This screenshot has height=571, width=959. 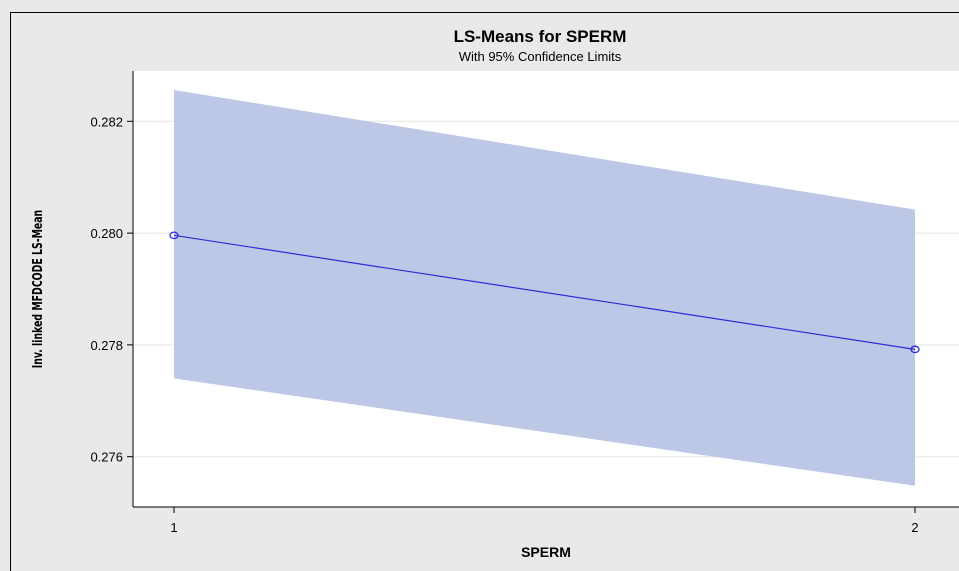 I want to click on y-tick-label: 0.276, so click(x=106, y=457).